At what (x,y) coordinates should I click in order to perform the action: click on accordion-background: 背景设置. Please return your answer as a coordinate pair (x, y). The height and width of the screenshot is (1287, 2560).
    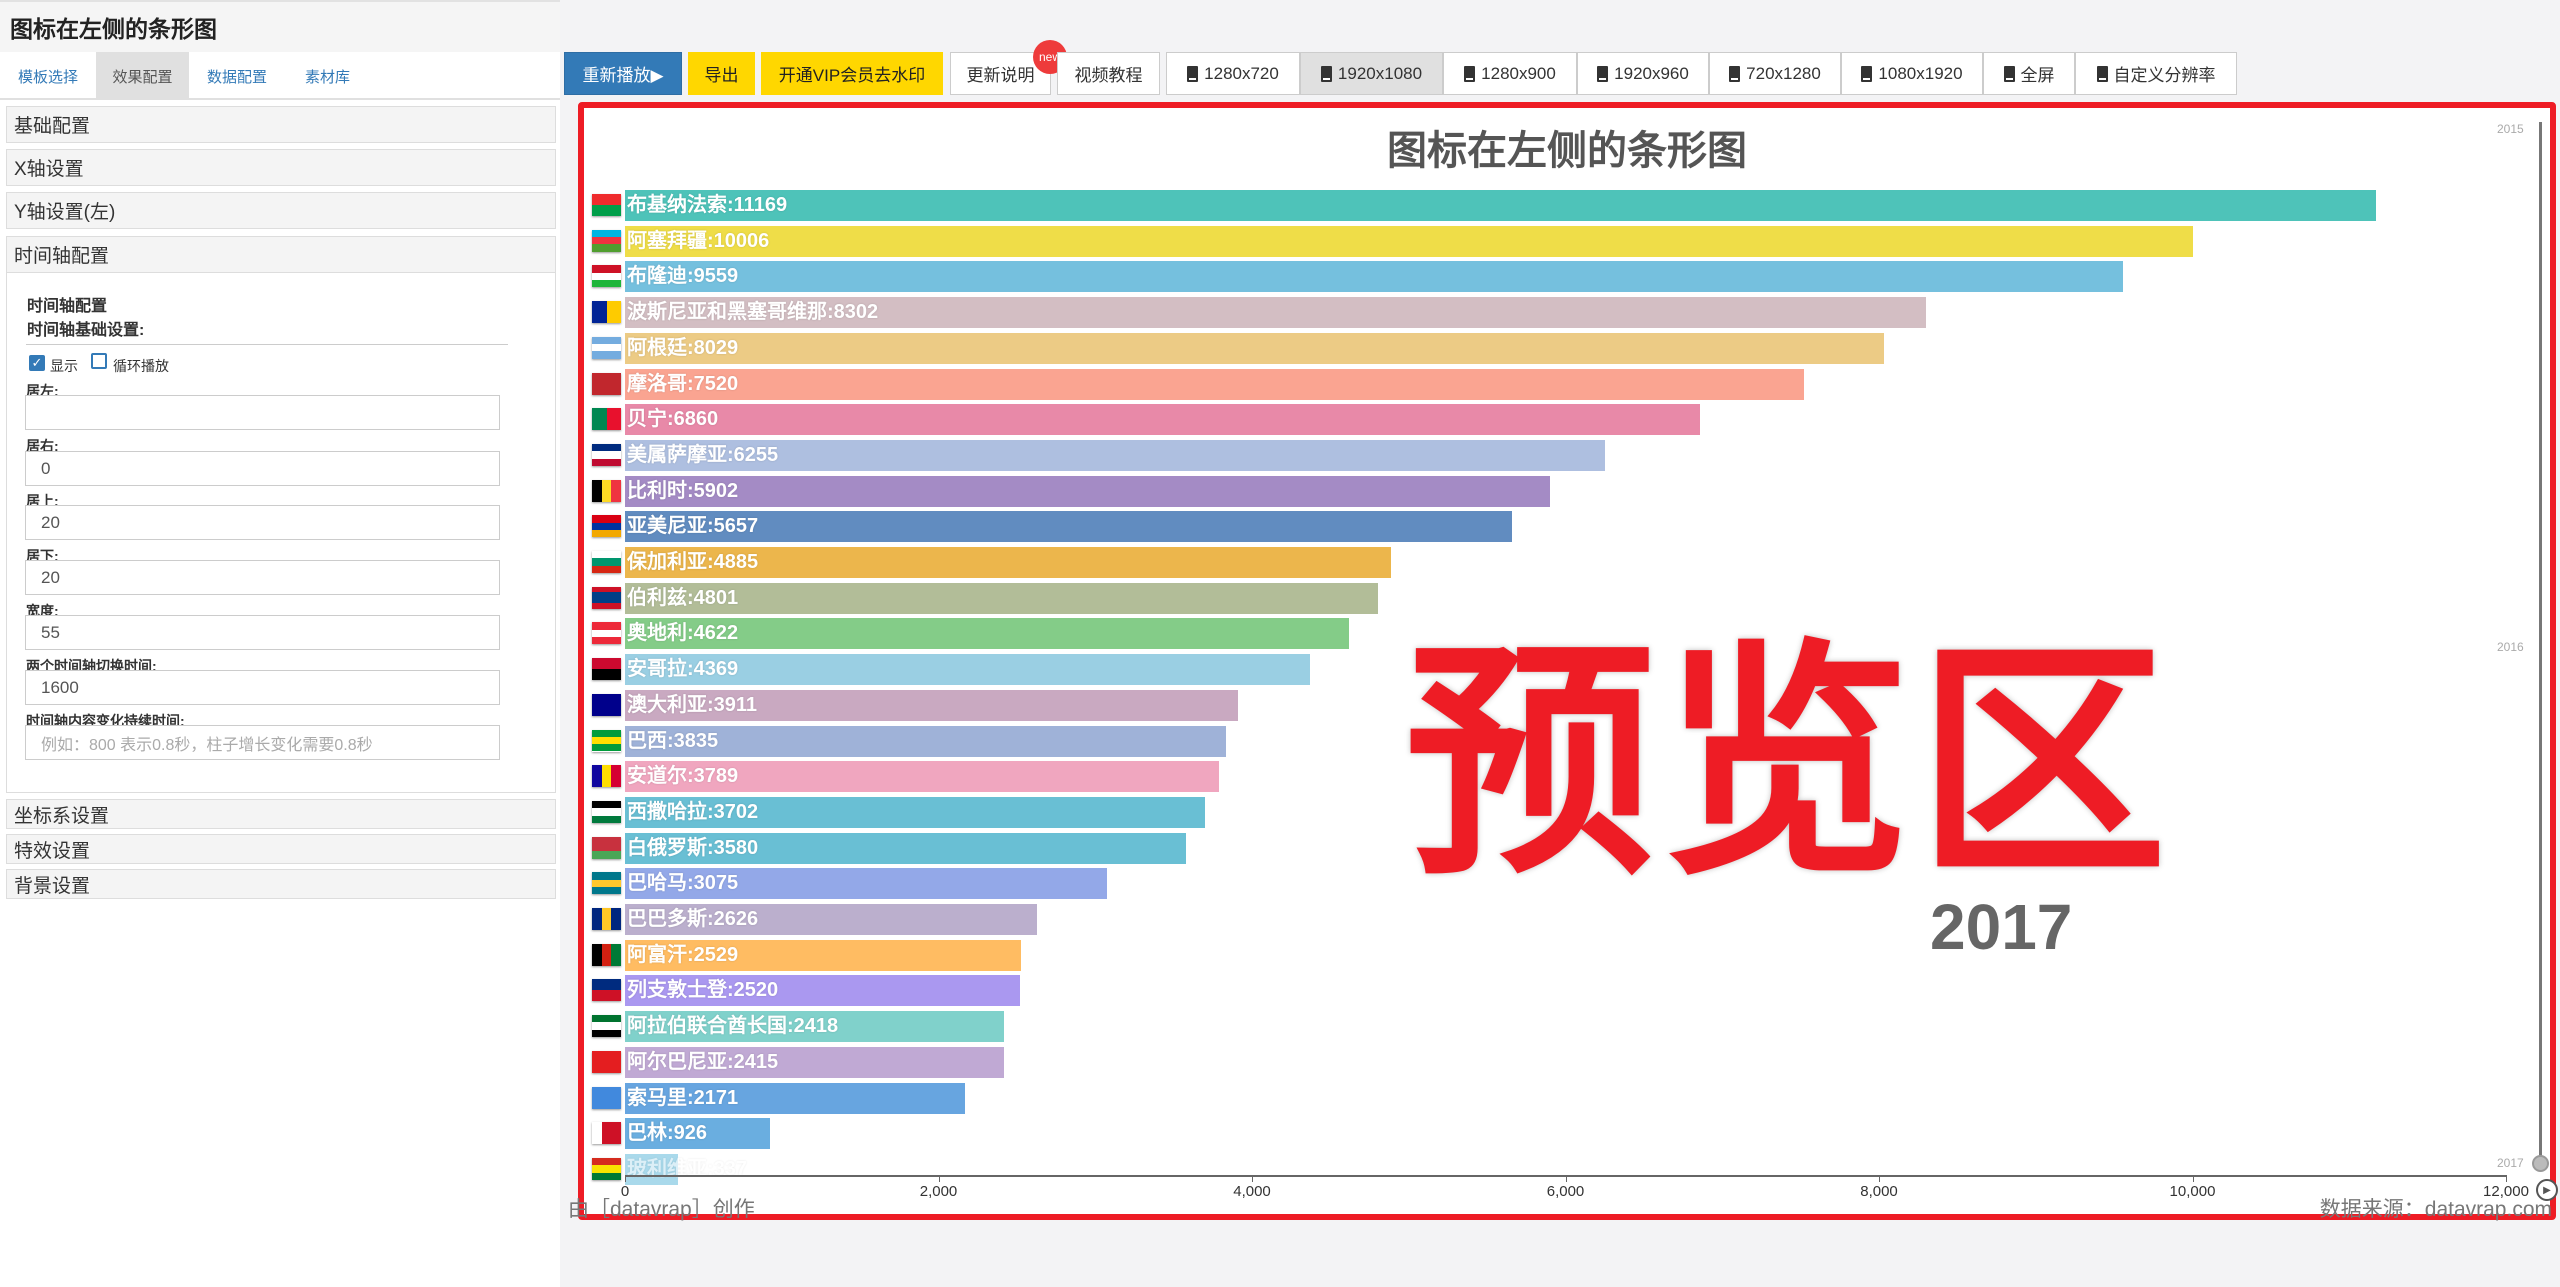
    Looking at the image, I should click on (281, 884).